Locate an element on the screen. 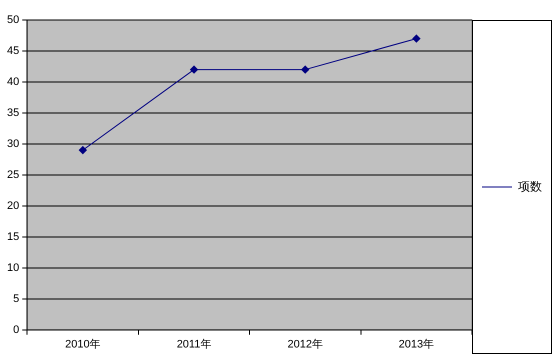  y-tick-label: 25 is located at coordinates (13, 174).